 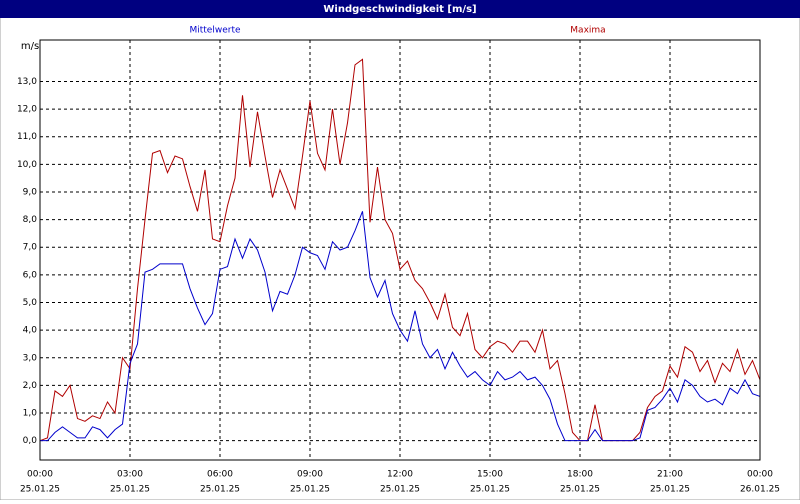 What do you see at coordinates (30, 248) in the screenshot?
I see `y-tick-label: 7,0` at bounding box center [30, 248].